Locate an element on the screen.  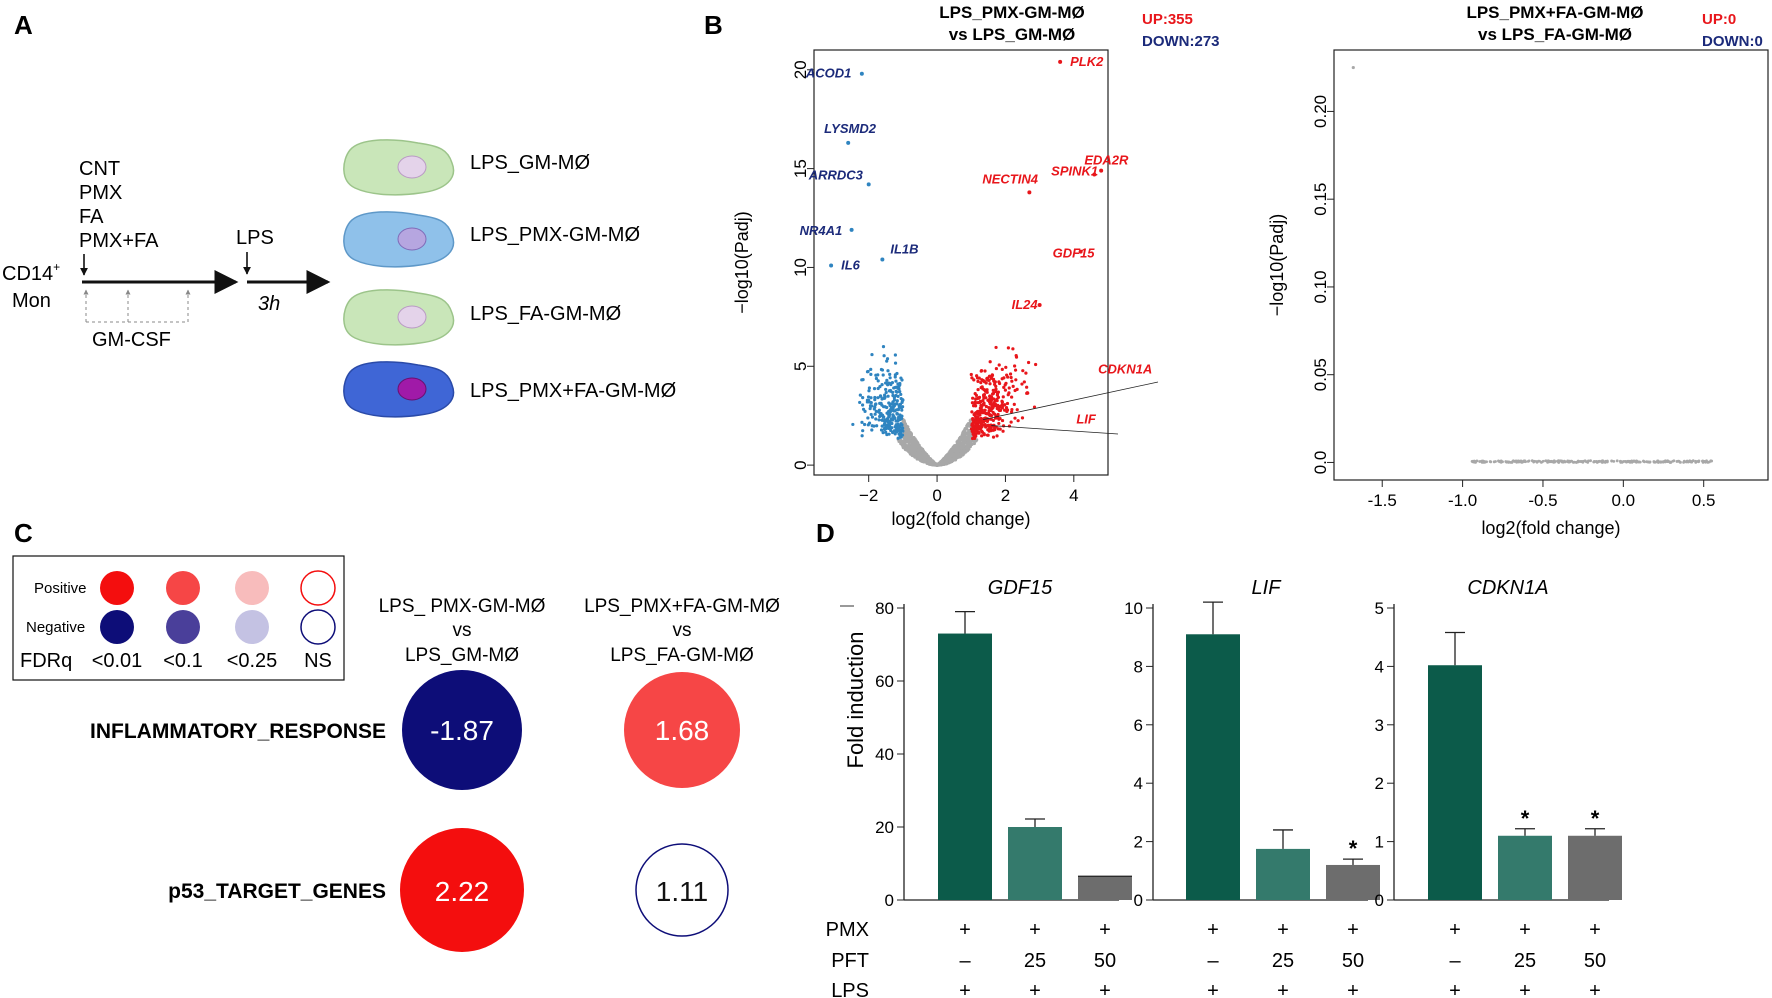
value-p53-col1: 2.22 is located at coordinates (462, 891).